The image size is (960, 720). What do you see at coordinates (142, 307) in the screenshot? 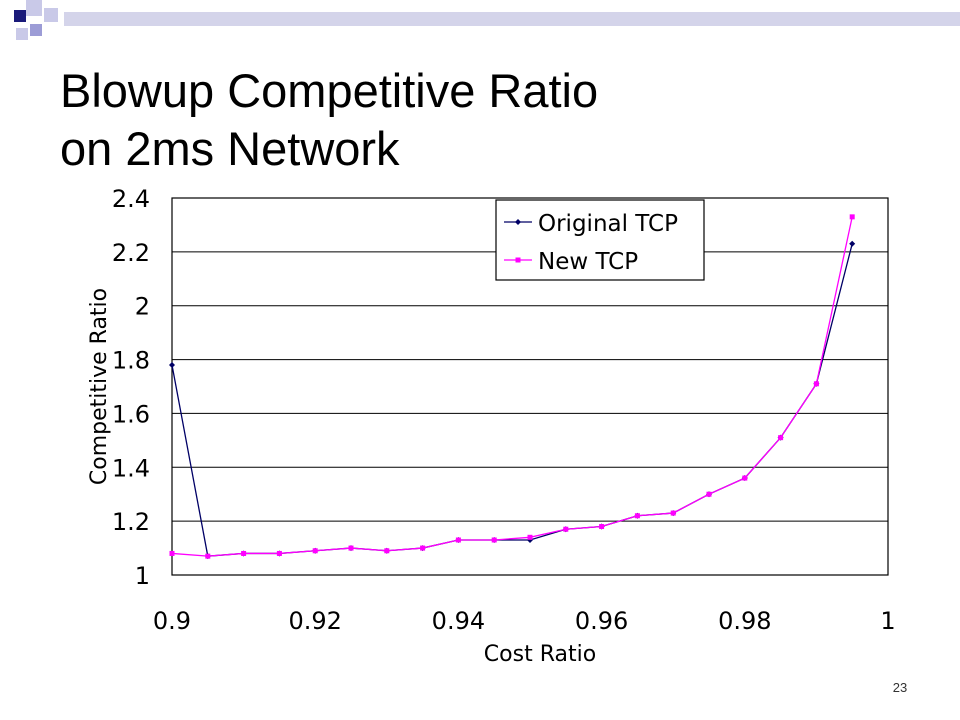
I see `y-tick-label: 2` at bounding box center [142, 307].